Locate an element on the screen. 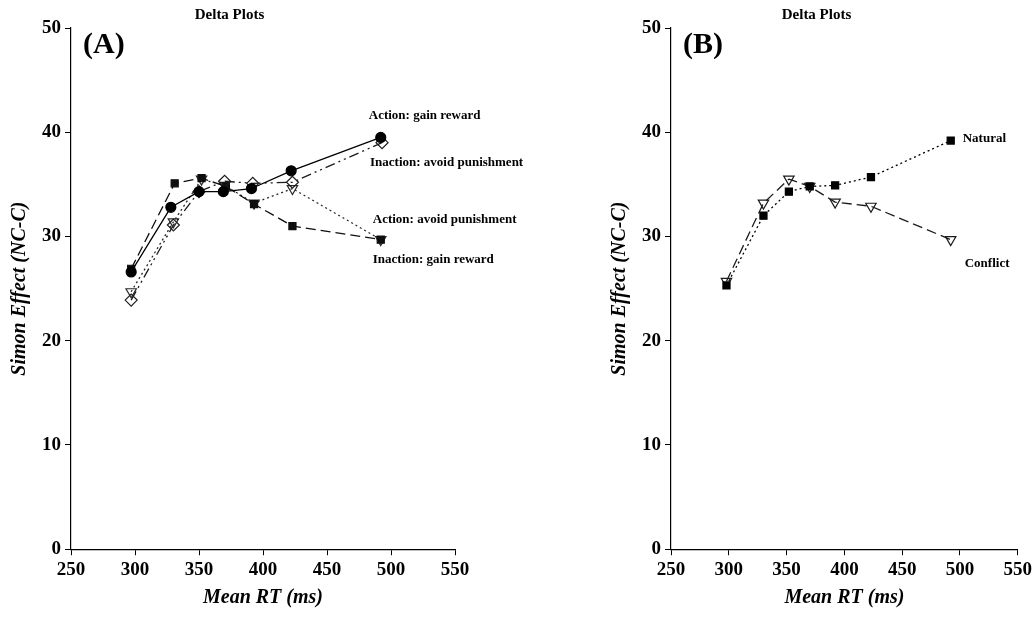 The width and height of the screenshot is (1035, 618). series-label: Action: gain reward is located at coordinates (425, 114).